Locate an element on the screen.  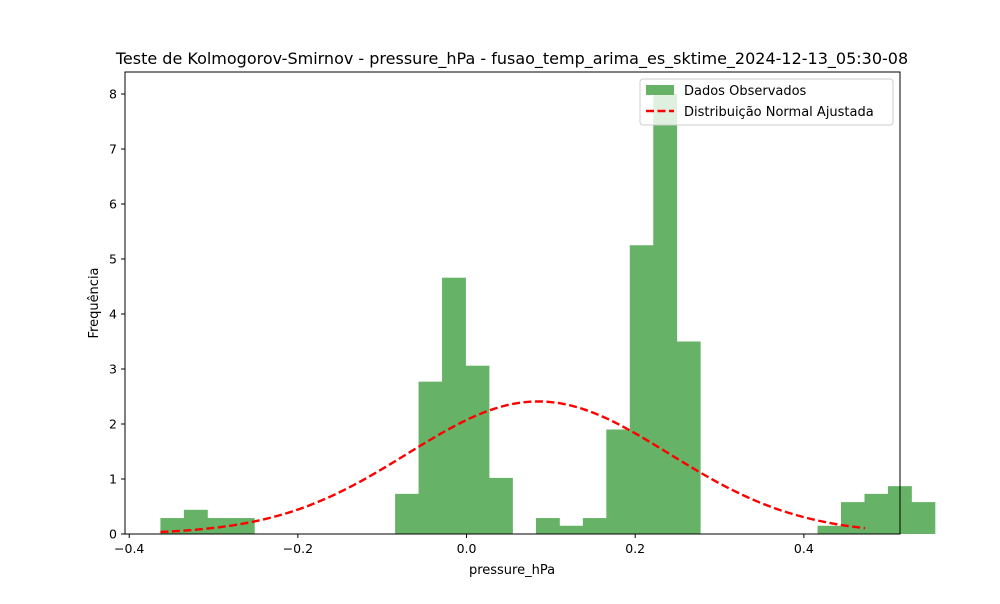
y-tick-label: 6 is located at coordinates (113, 204).